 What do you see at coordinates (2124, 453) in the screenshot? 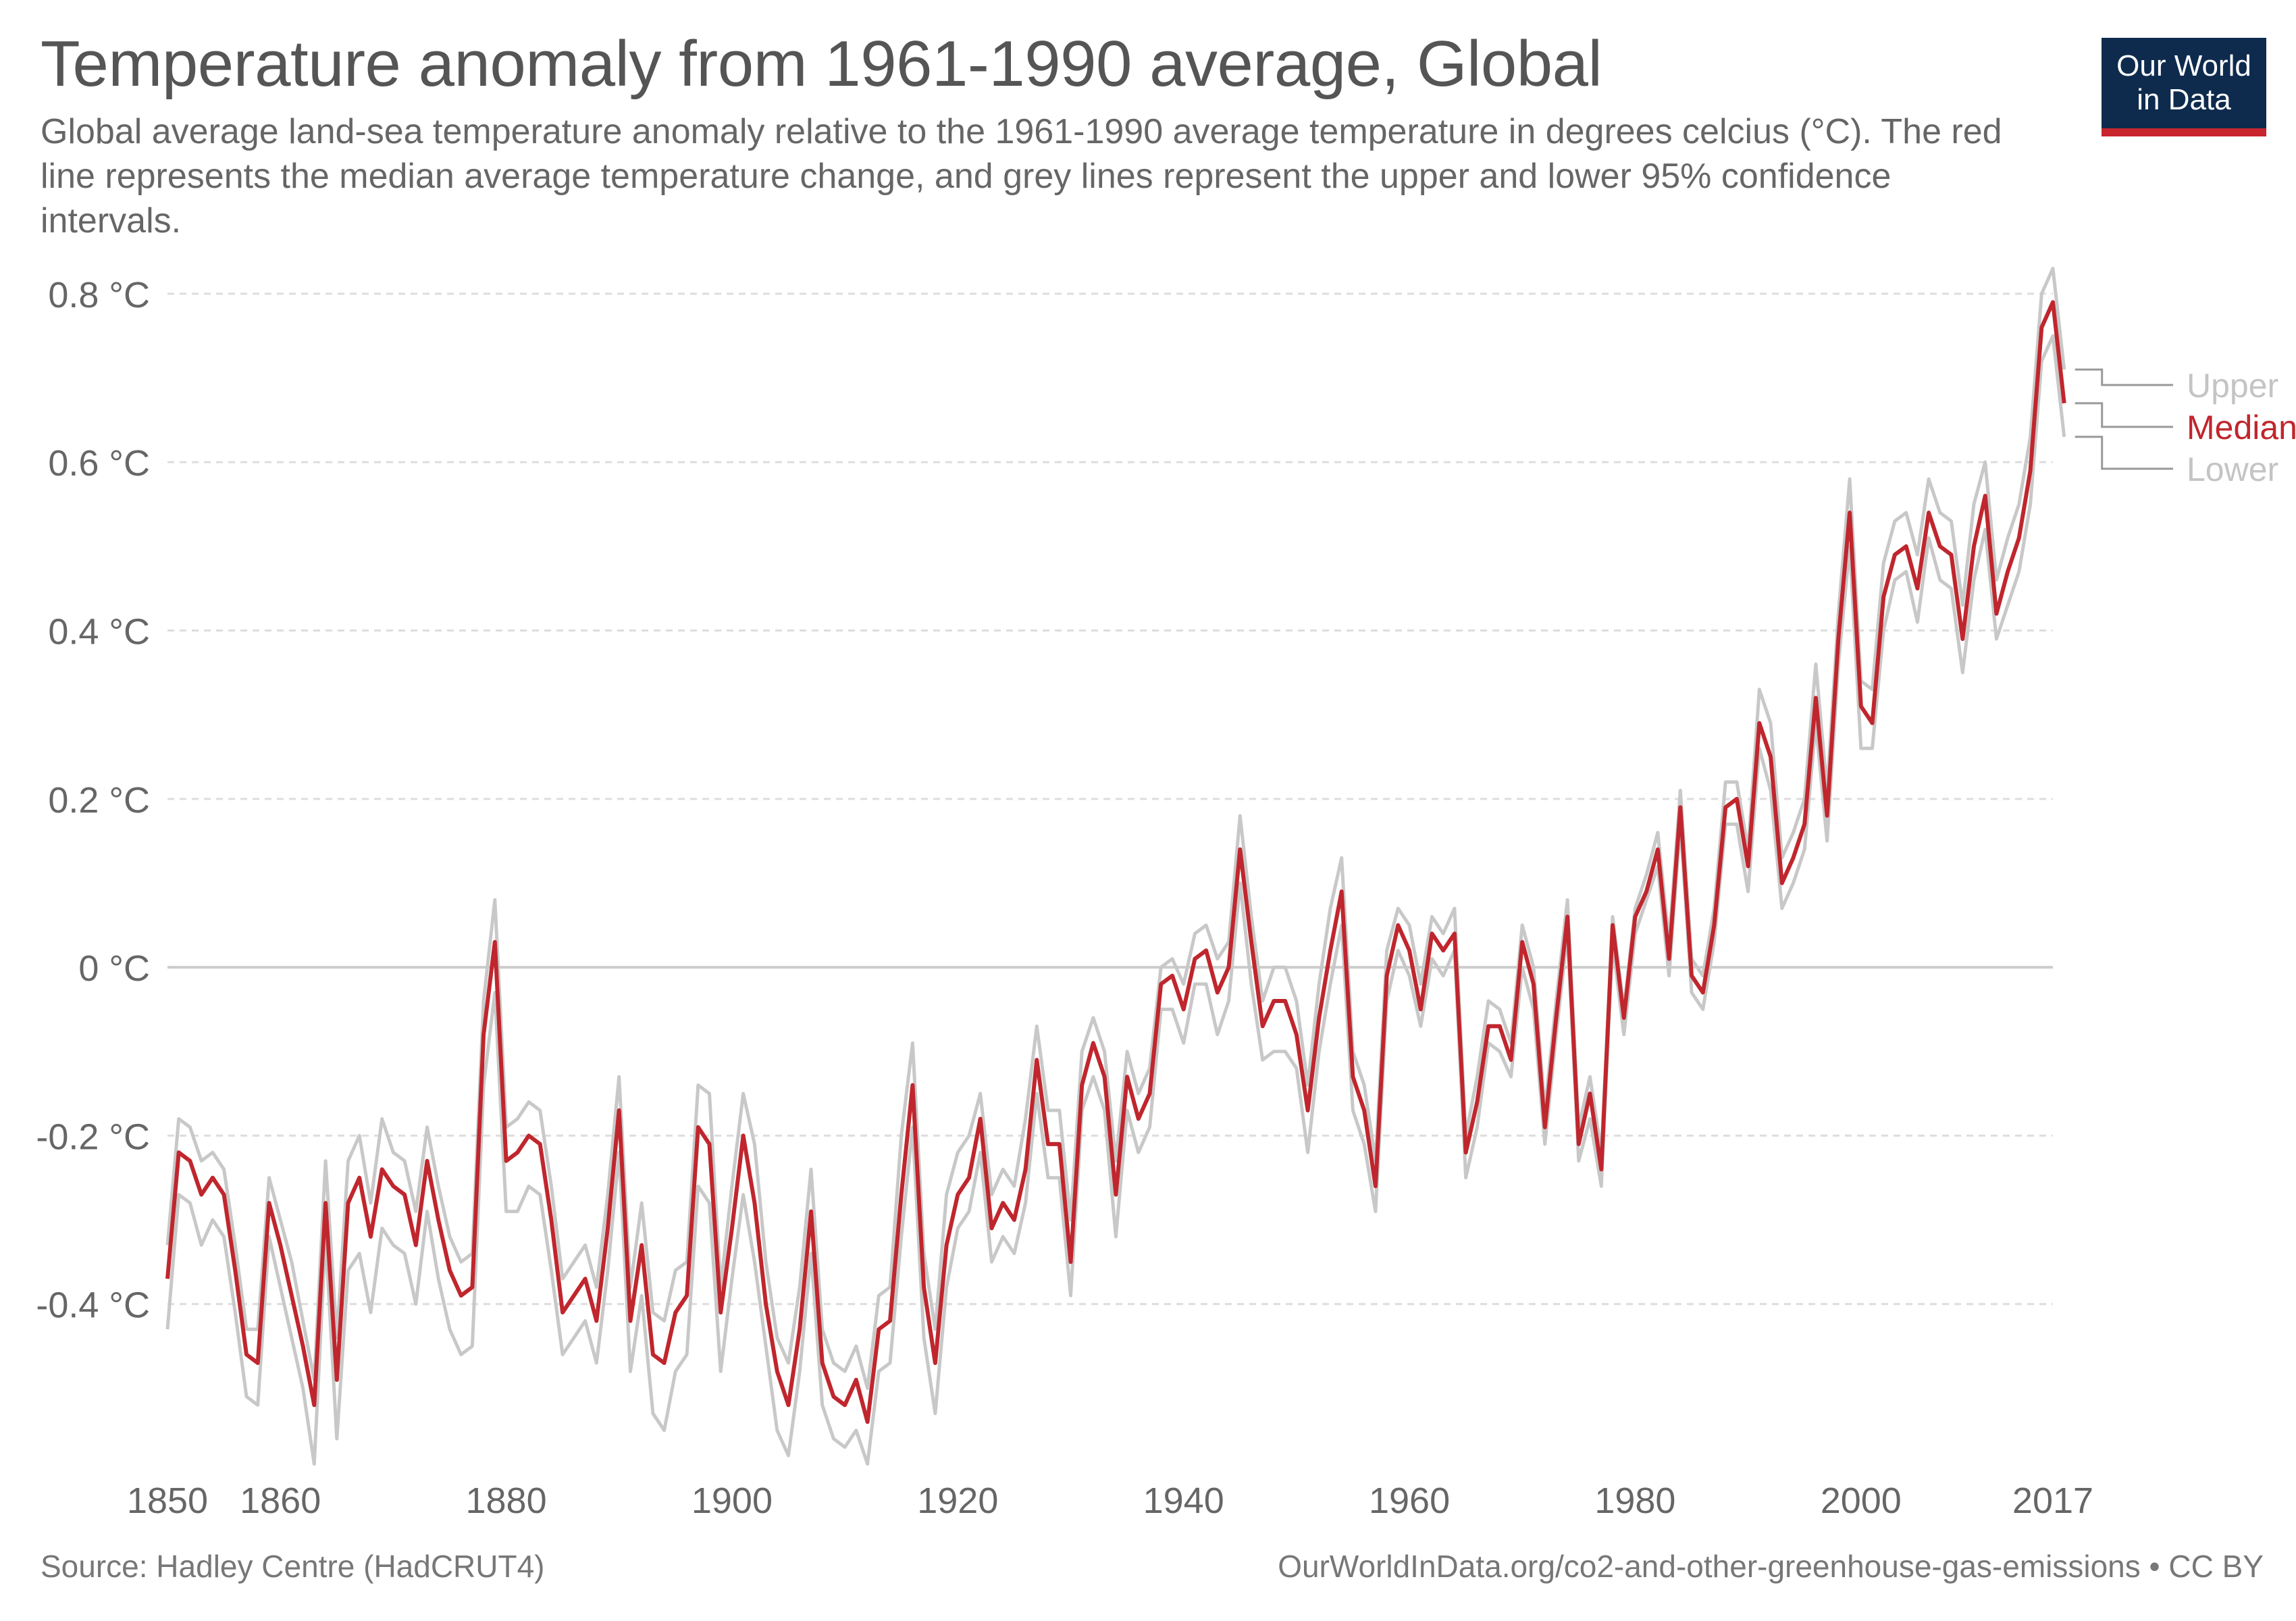
I see `legend-connector-lower` at bounding box center [2124, 453].